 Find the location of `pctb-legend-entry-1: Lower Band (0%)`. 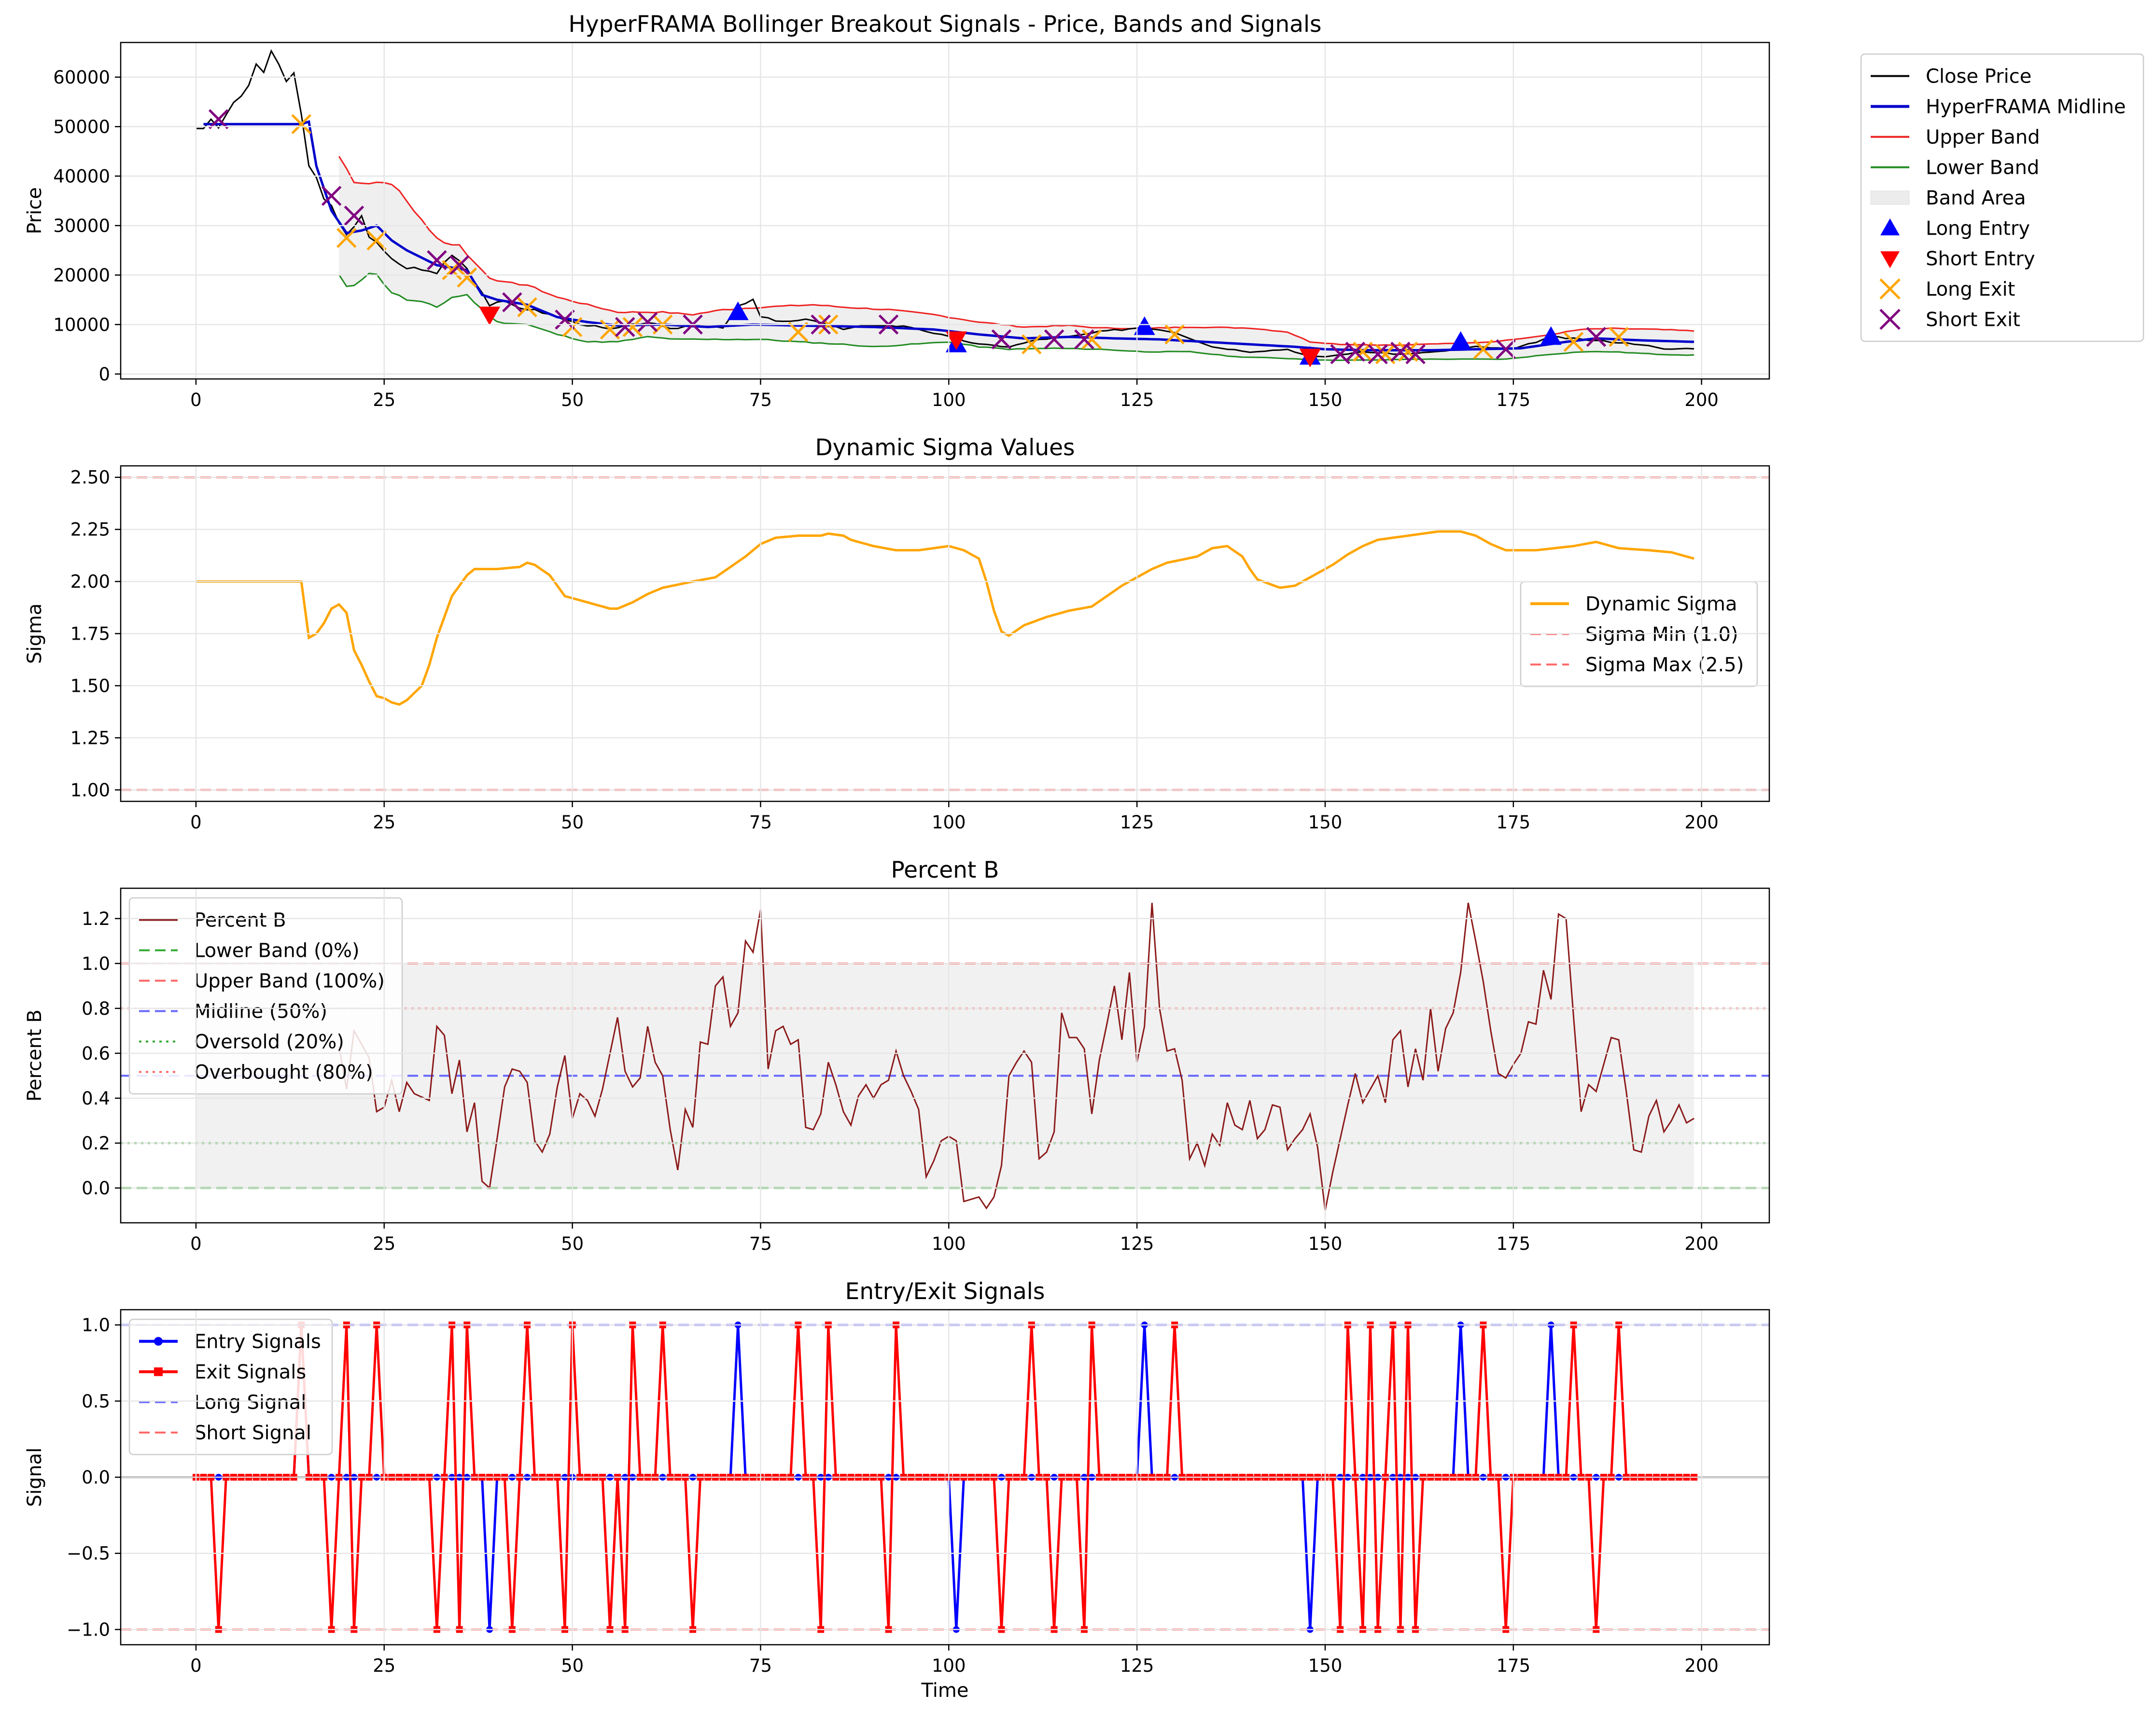

pctb-legend-entry-1: Lower Band (0%) is located at coordinates (250, 951).